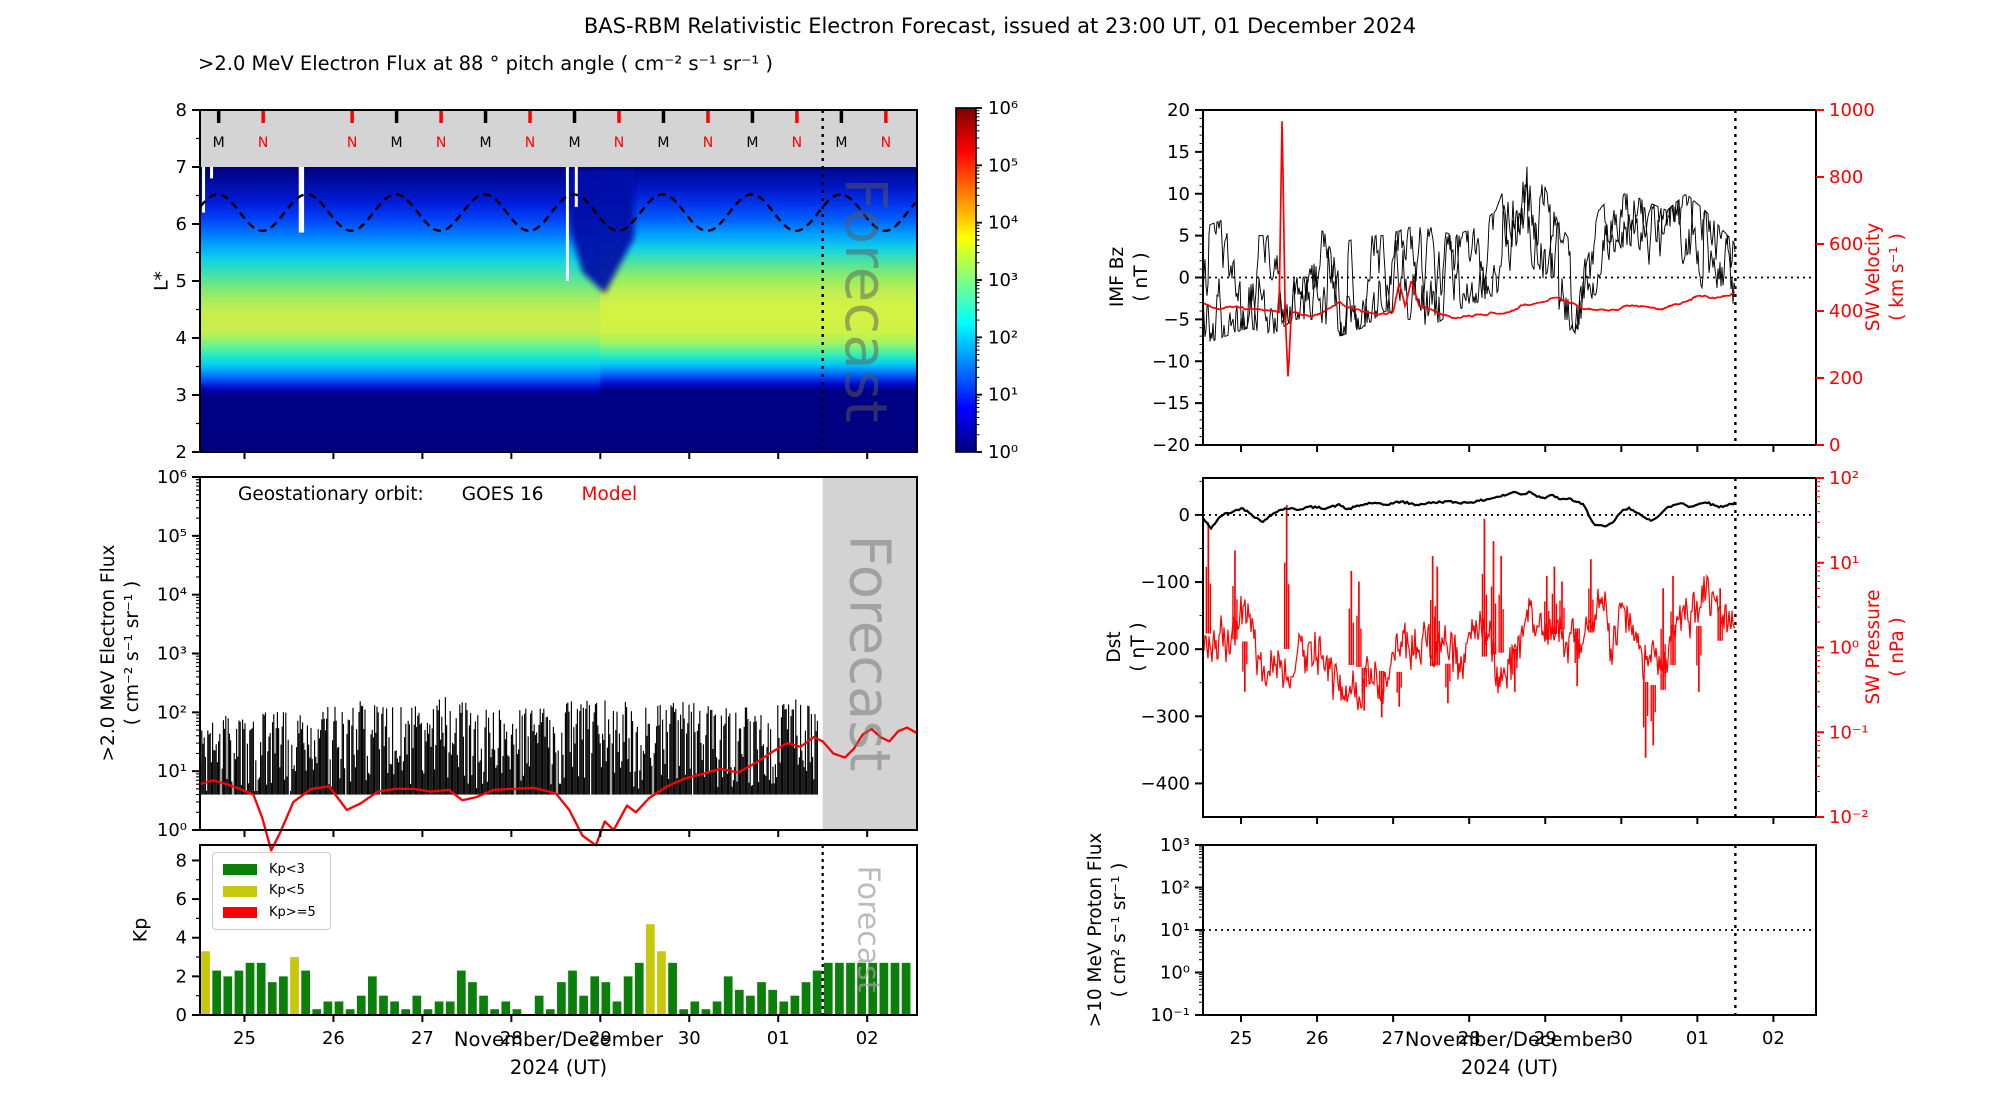 The width and height of the screenshot is (2000, 1100). Describe the element at coordinates (868, 929) in the screenshot. I see `forecast-watermark-kp: Forecast` at that location.